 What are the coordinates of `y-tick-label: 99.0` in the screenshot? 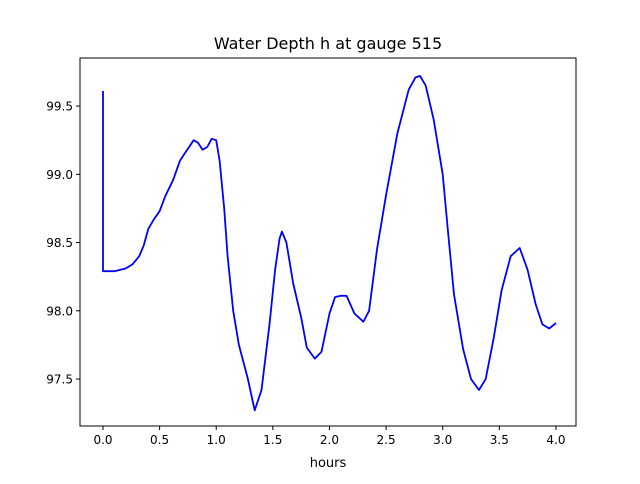 It's located at (59, 175).